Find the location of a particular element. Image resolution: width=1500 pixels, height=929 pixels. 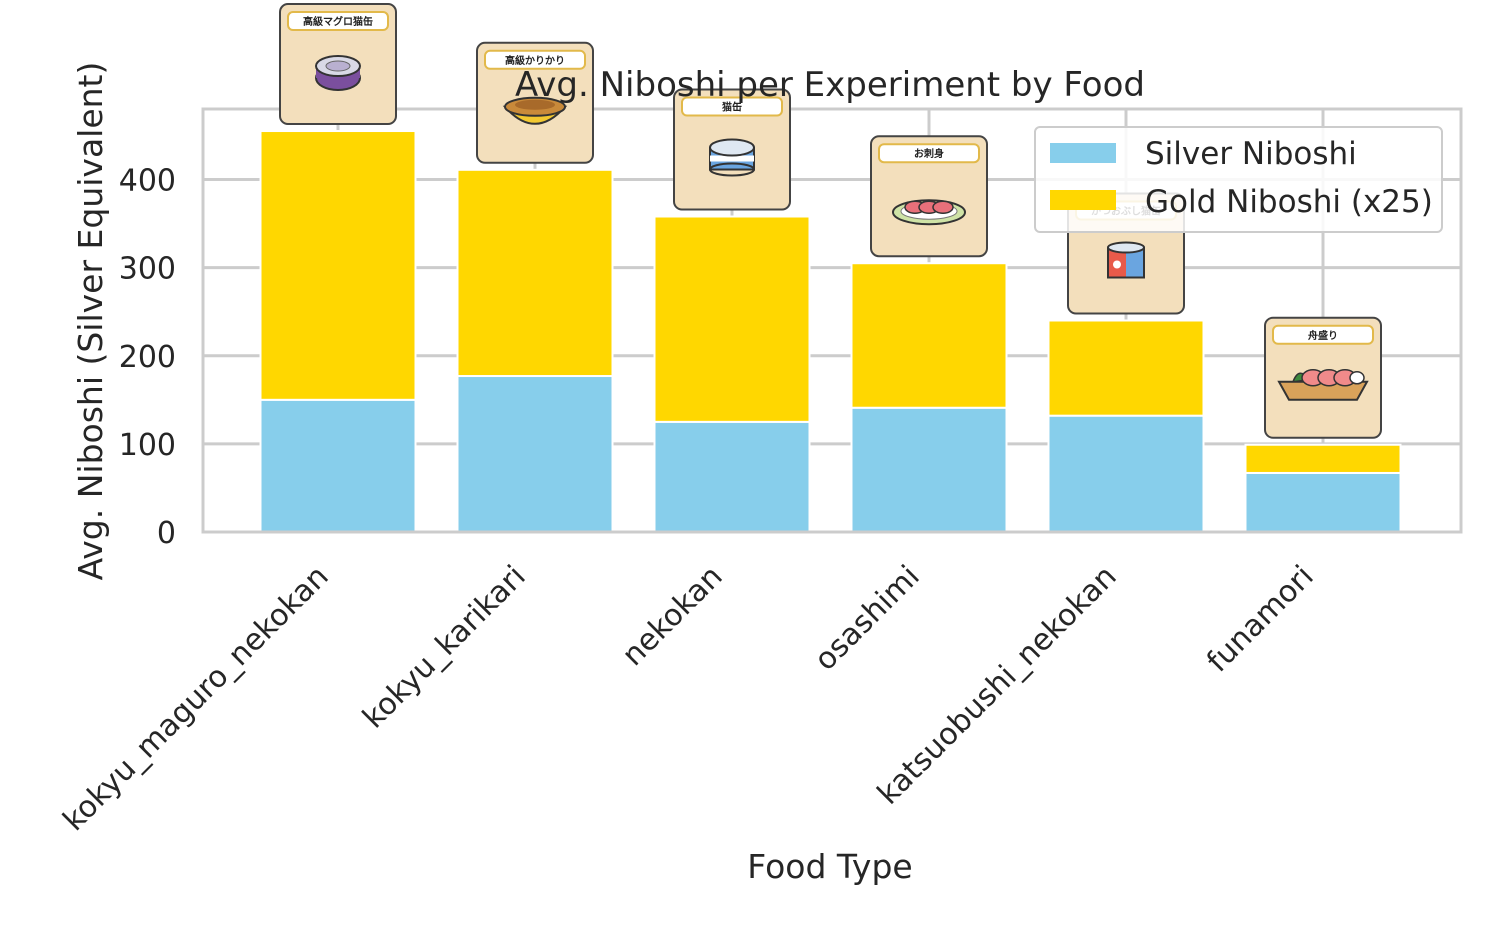

y-tick-labels: 0 100 200 300 400 is located at coordinates (147, 358).